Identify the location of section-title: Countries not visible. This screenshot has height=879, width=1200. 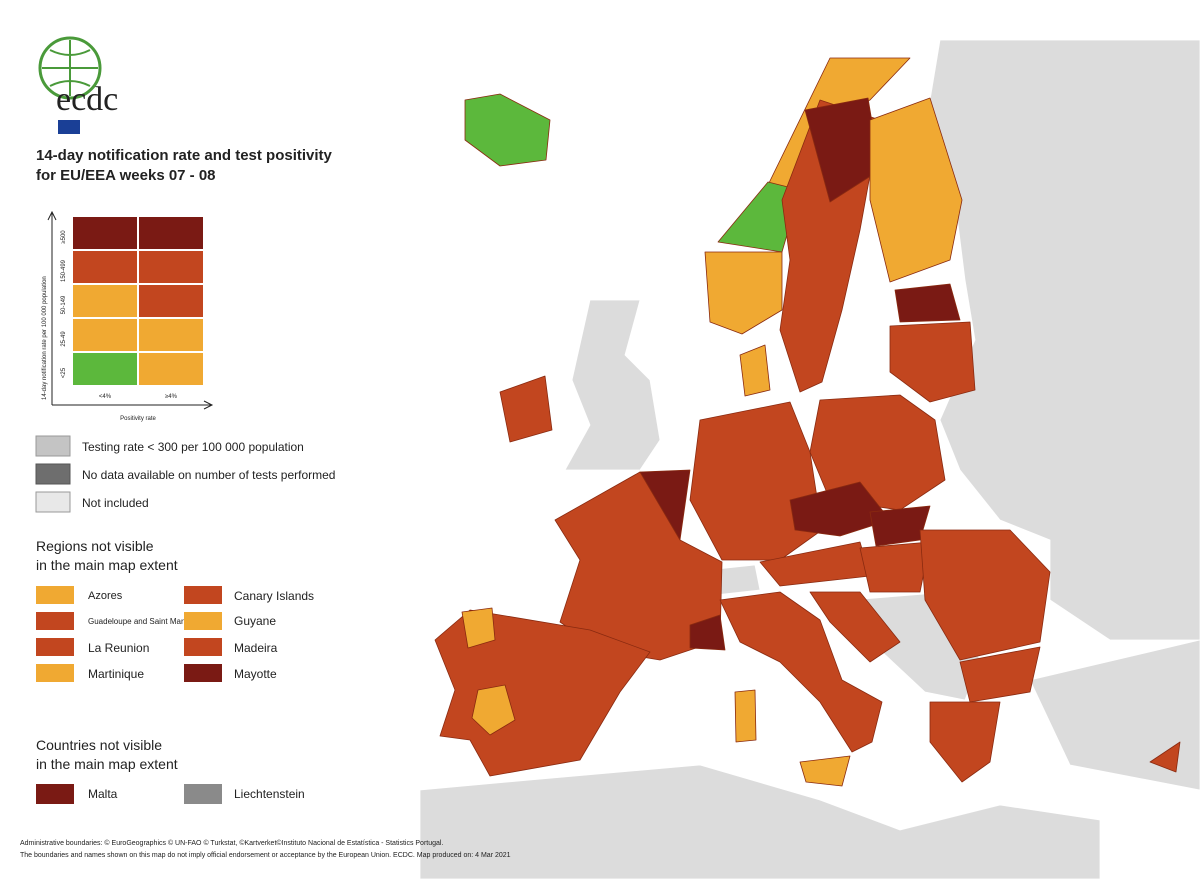
(99, 745).